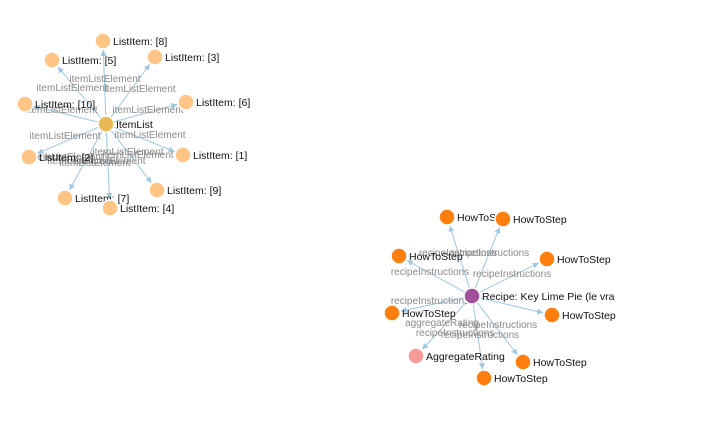 The height and width of the screenshot is (432, 724). Describe the element at coordinates (94, 163) in the screenshot. I see `edge-itemlist-8-label: itemListElement` at that location.